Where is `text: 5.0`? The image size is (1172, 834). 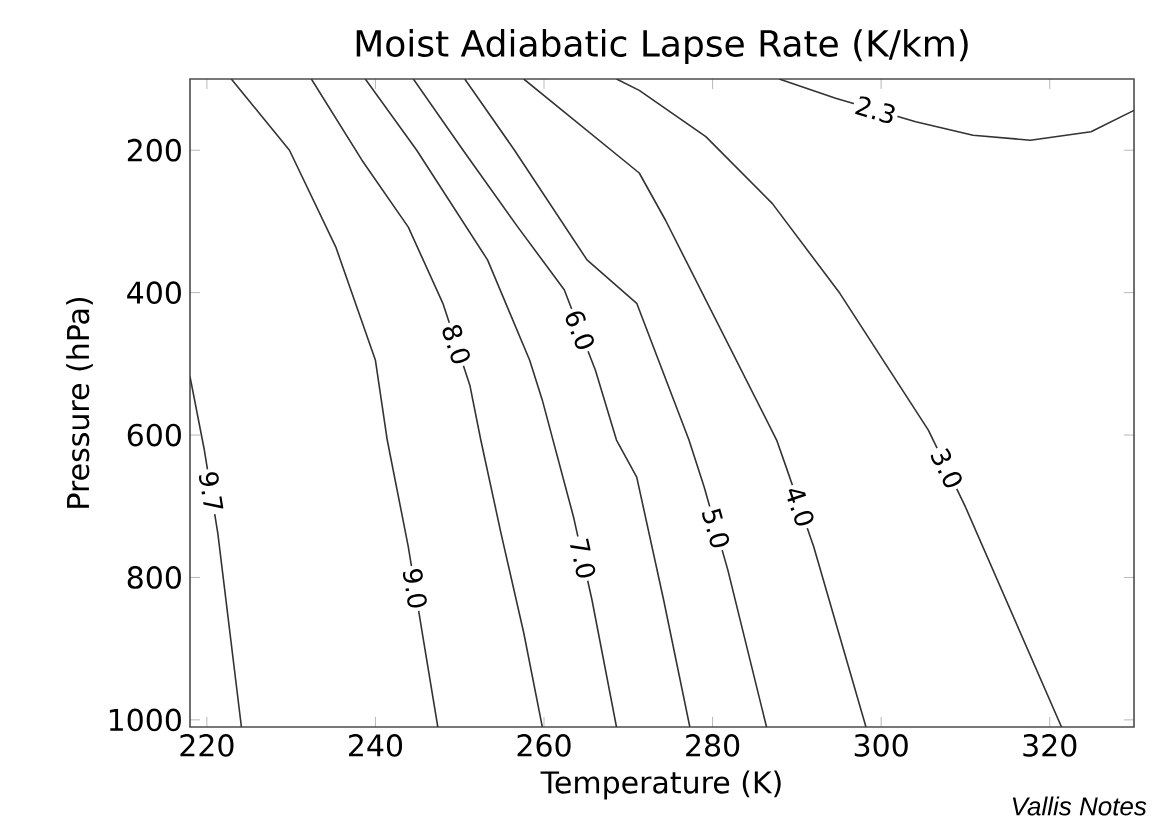 text: 5.0 is located at coordinates (716, 528).